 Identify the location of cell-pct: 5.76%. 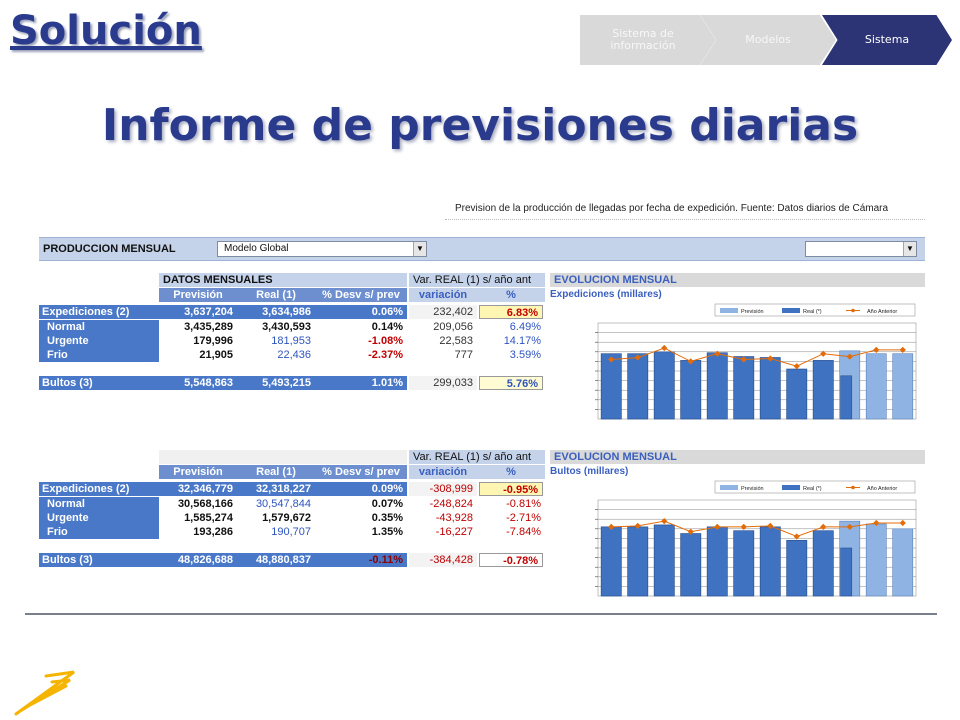
(511, 383).